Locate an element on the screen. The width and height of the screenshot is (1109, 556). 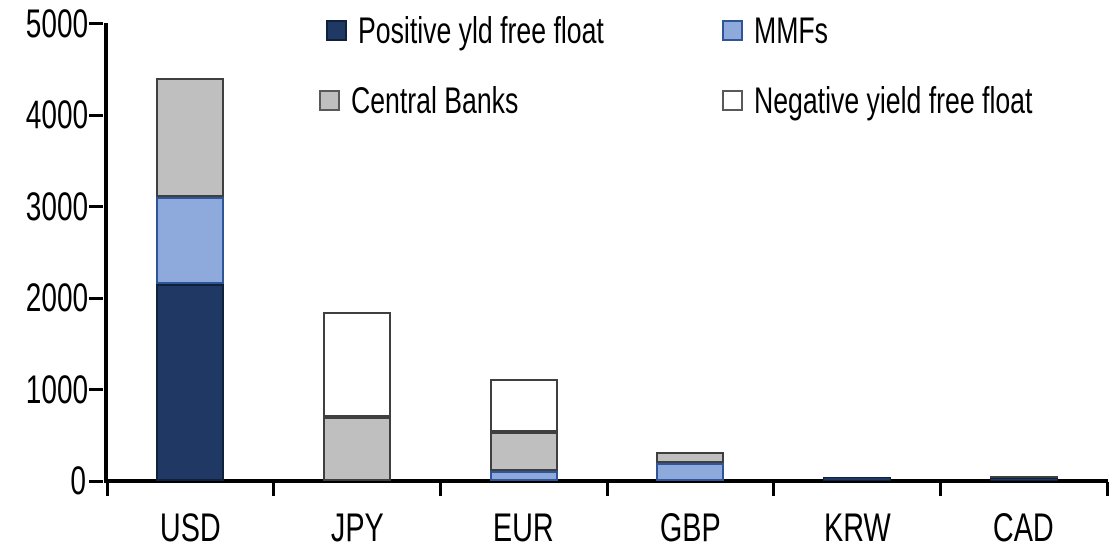
legend-label: MMFs is located at coordinates (791, 30).